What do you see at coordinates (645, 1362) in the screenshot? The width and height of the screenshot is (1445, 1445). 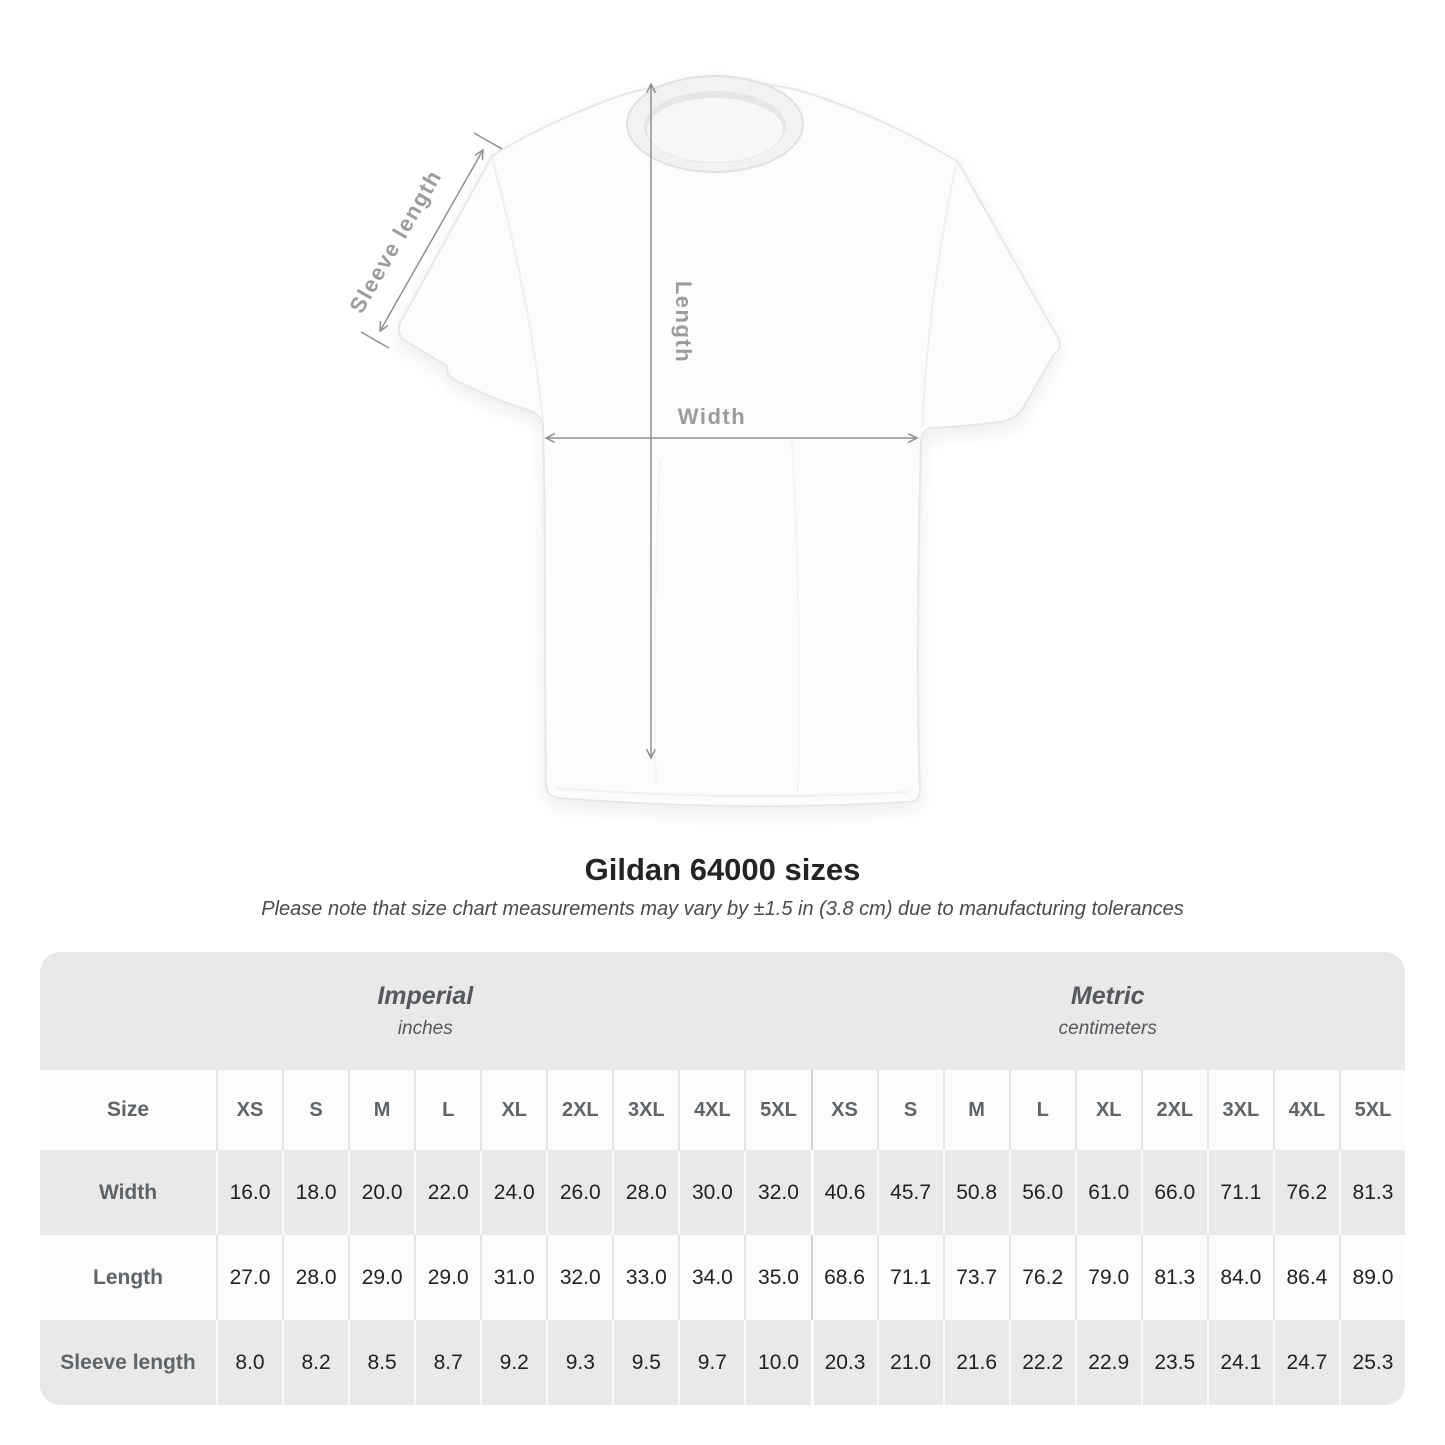 I see `table-cell: 9.5` at bounding box center [645, 1362].